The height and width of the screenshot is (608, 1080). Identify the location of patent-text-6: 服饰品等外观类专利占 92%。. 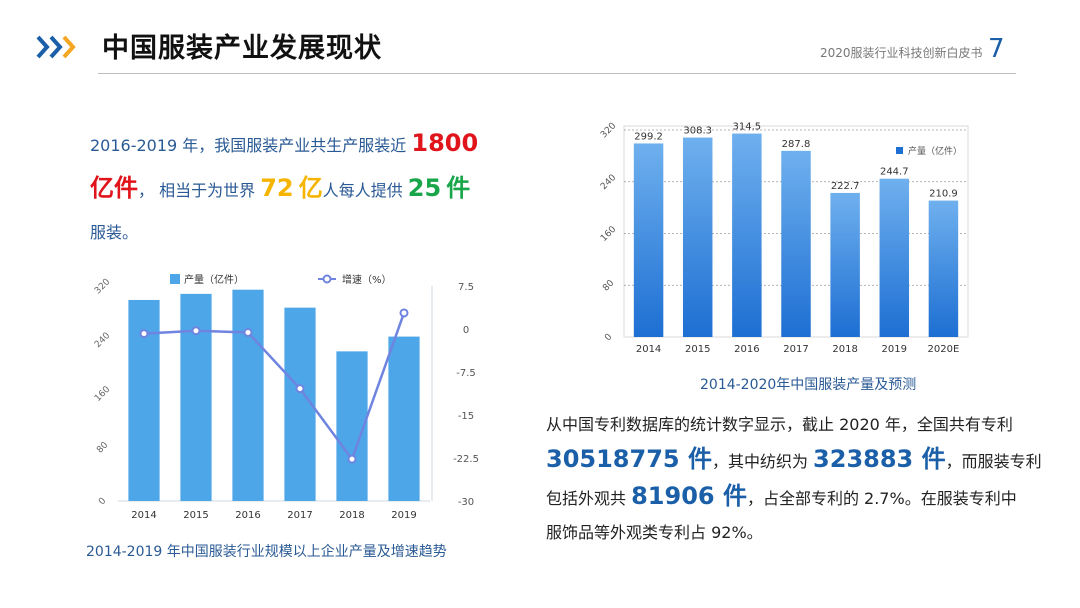
(654, 532).